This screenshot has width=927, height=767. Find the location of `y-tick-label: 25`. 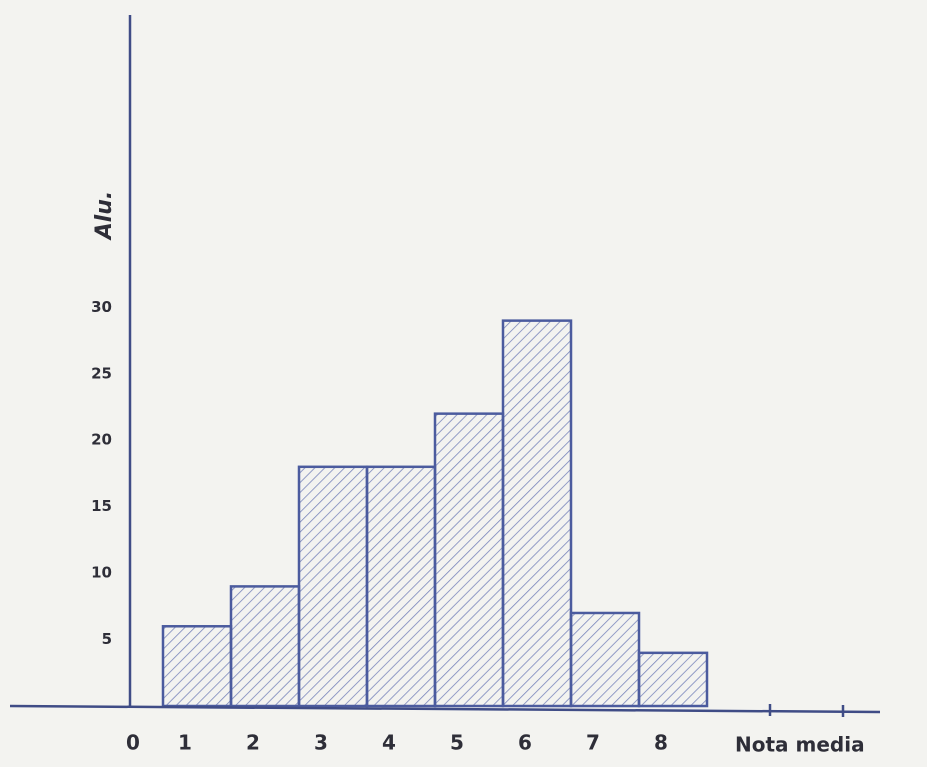

y-tick-label: 25 is located at coordinates (101, 373).